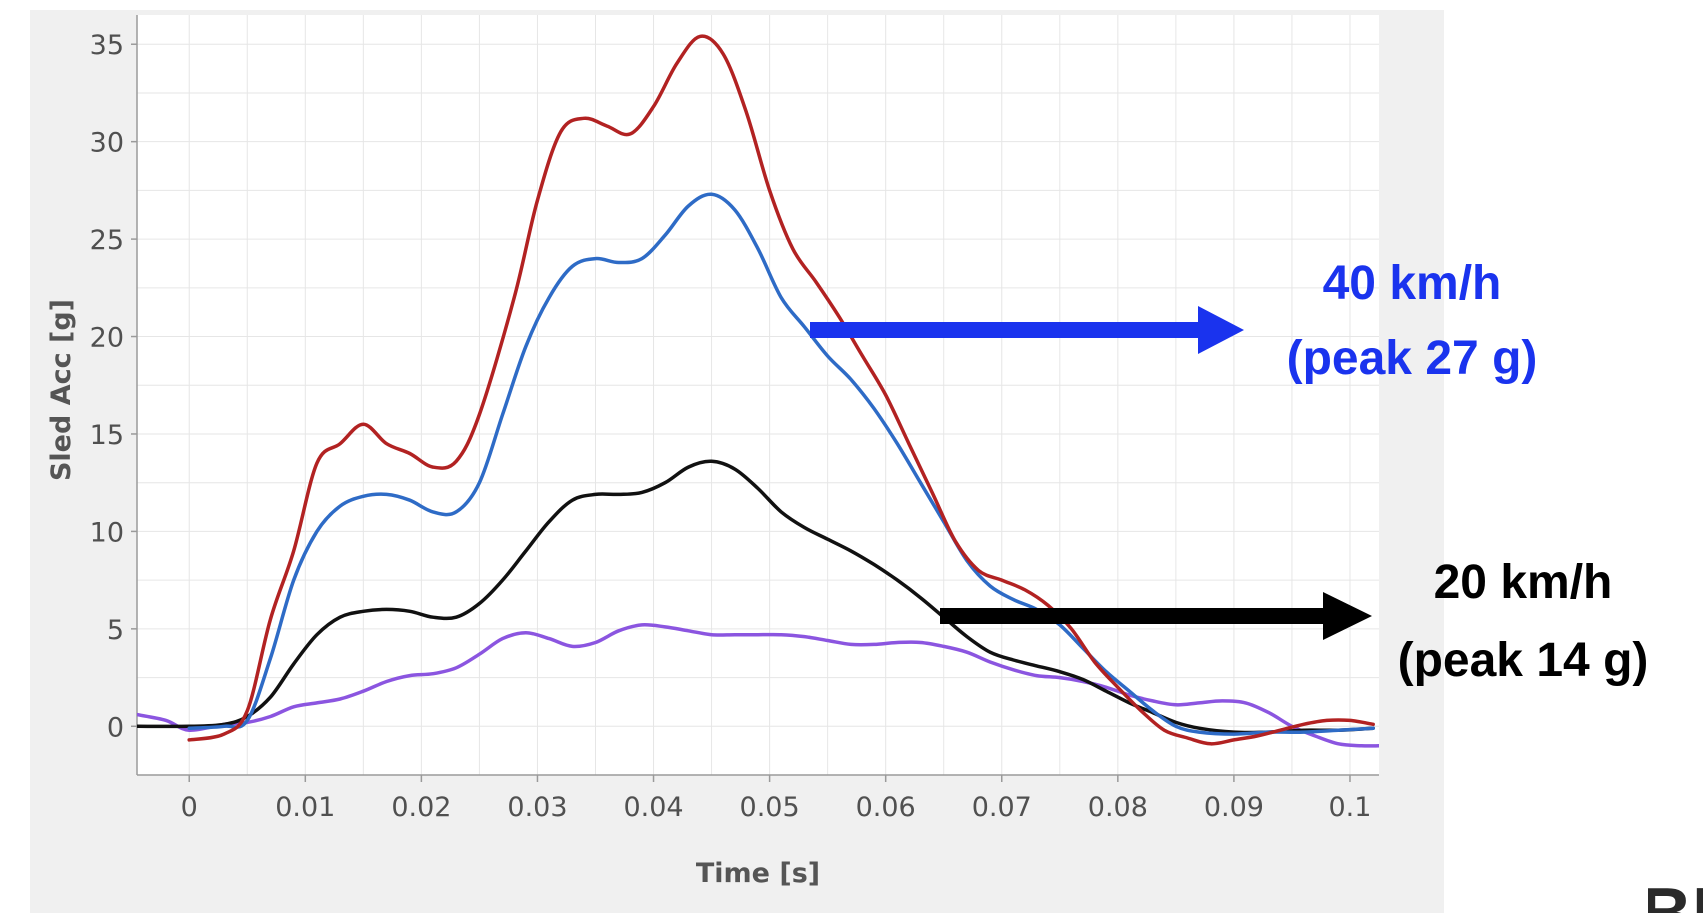  Describe the element at coordinates (107, 338) in the screenshot. I see `y-tick-label: 20` at that location.